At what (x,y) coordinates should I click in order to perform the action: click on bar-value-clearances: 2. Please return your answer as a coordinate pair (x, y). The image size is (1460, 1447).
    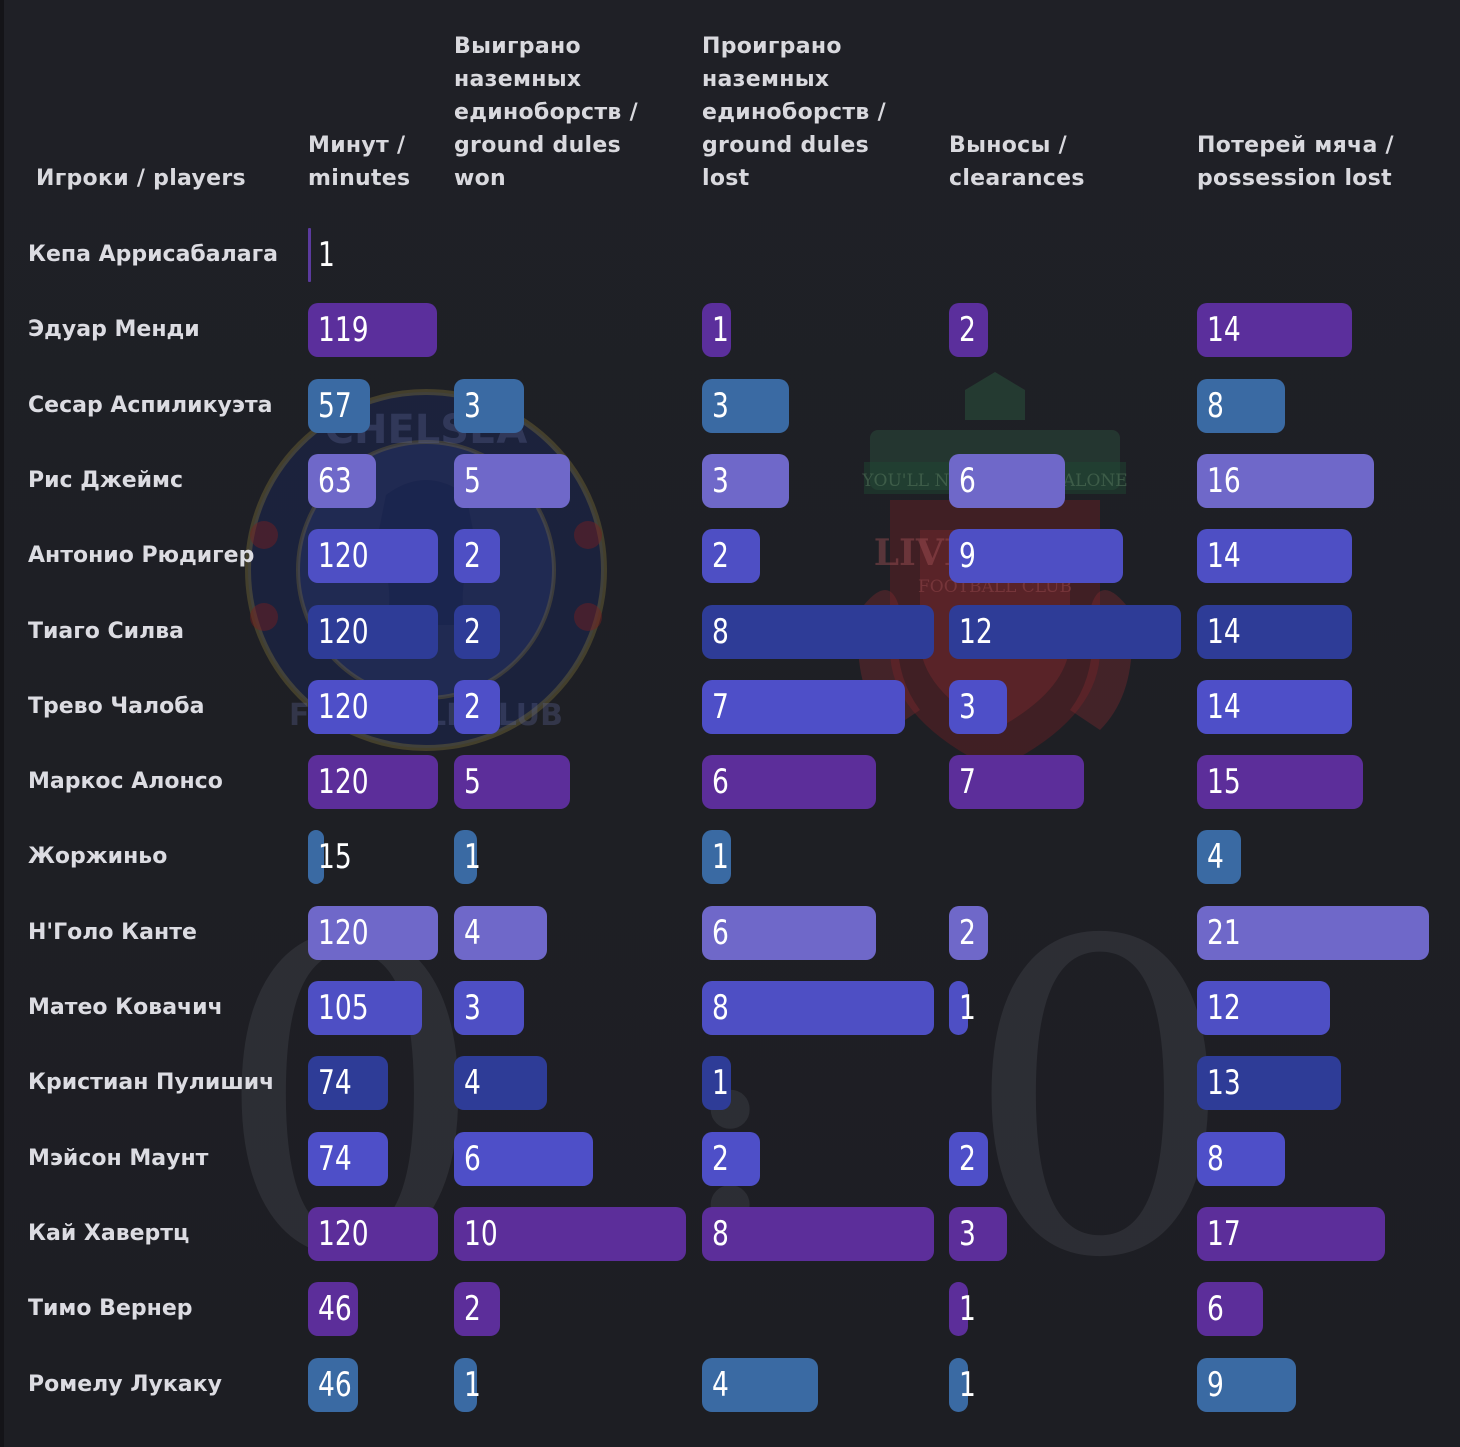
    Looking at the image, I should click on (967, 933).